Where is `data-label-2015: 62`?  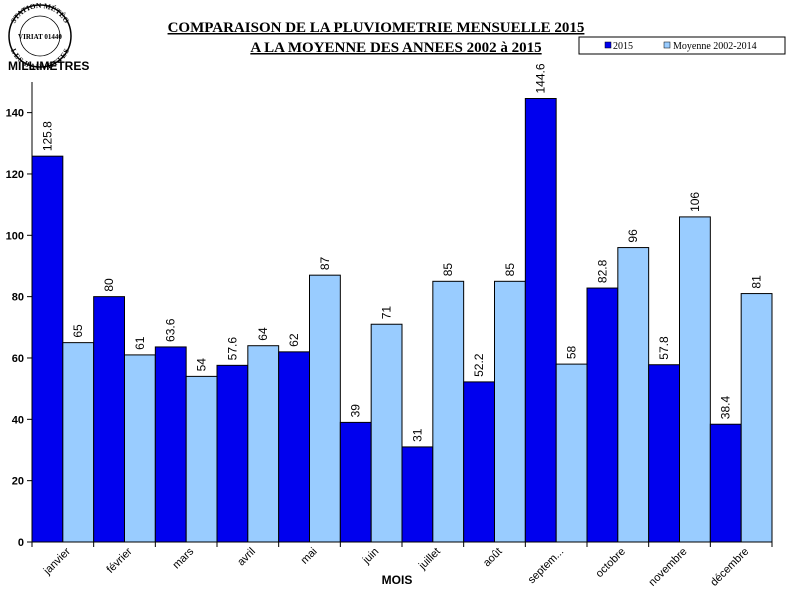
data-label-2015: 62 is located at coordinates (294, 340).